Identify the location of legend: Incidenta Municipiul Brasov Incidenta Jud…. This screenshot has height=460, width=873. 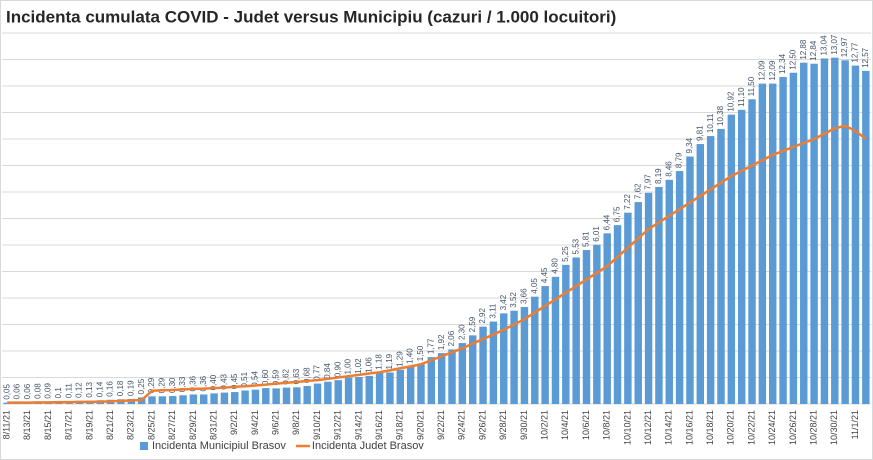
(282, 446).